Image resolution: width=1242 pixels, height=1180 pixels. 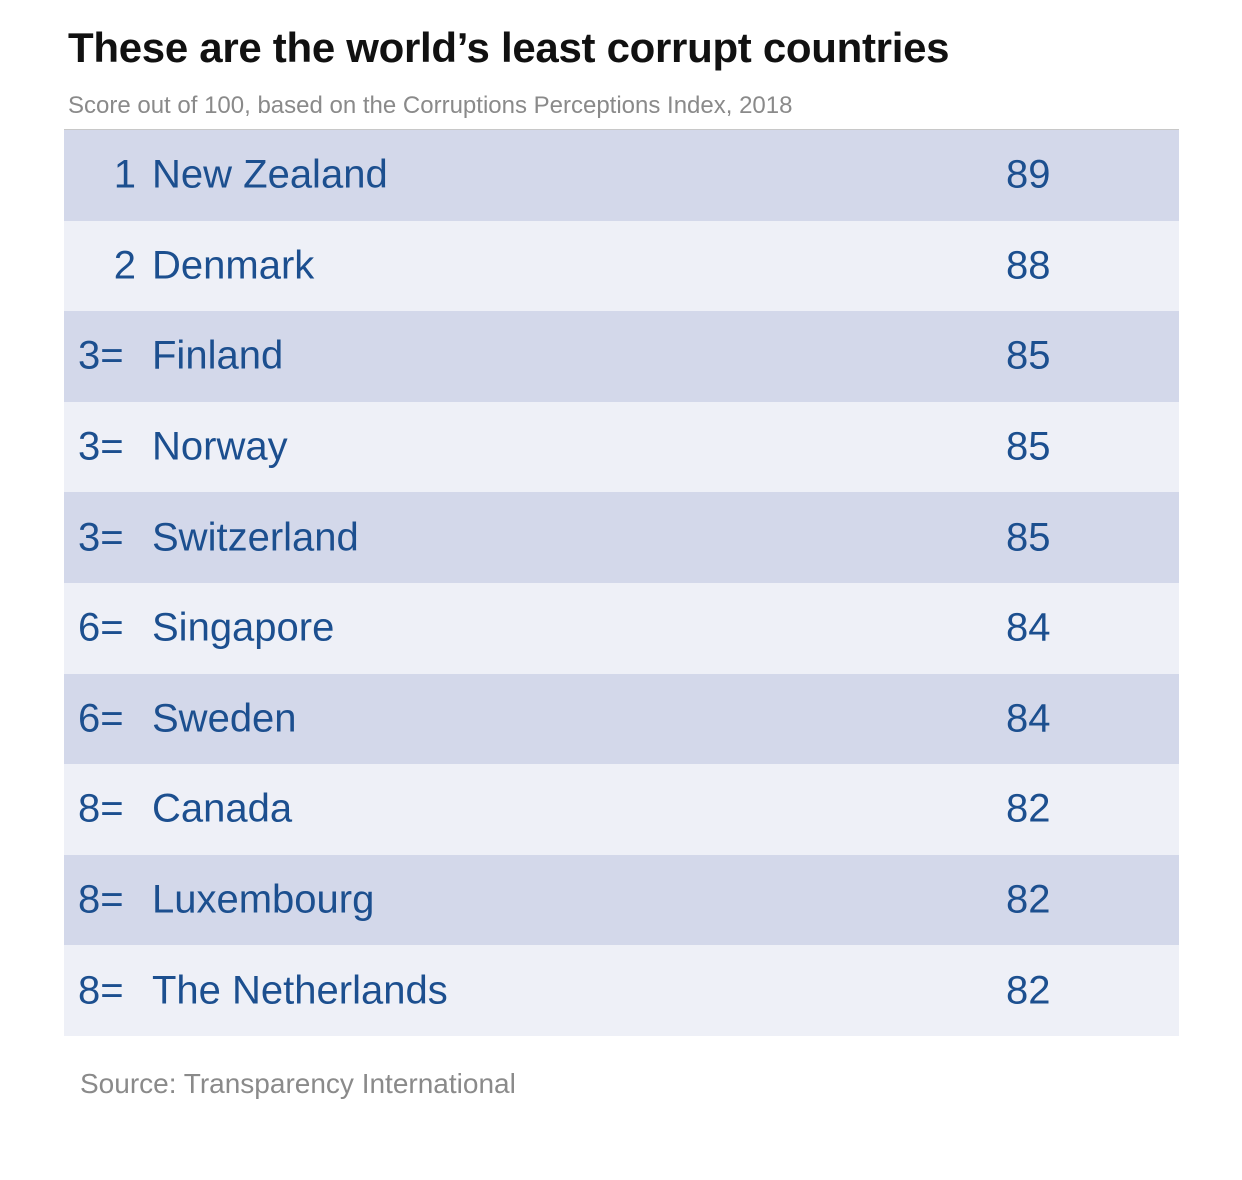 I want to click on table-row: 2 Denmark 88, so click(x=621, y=266).